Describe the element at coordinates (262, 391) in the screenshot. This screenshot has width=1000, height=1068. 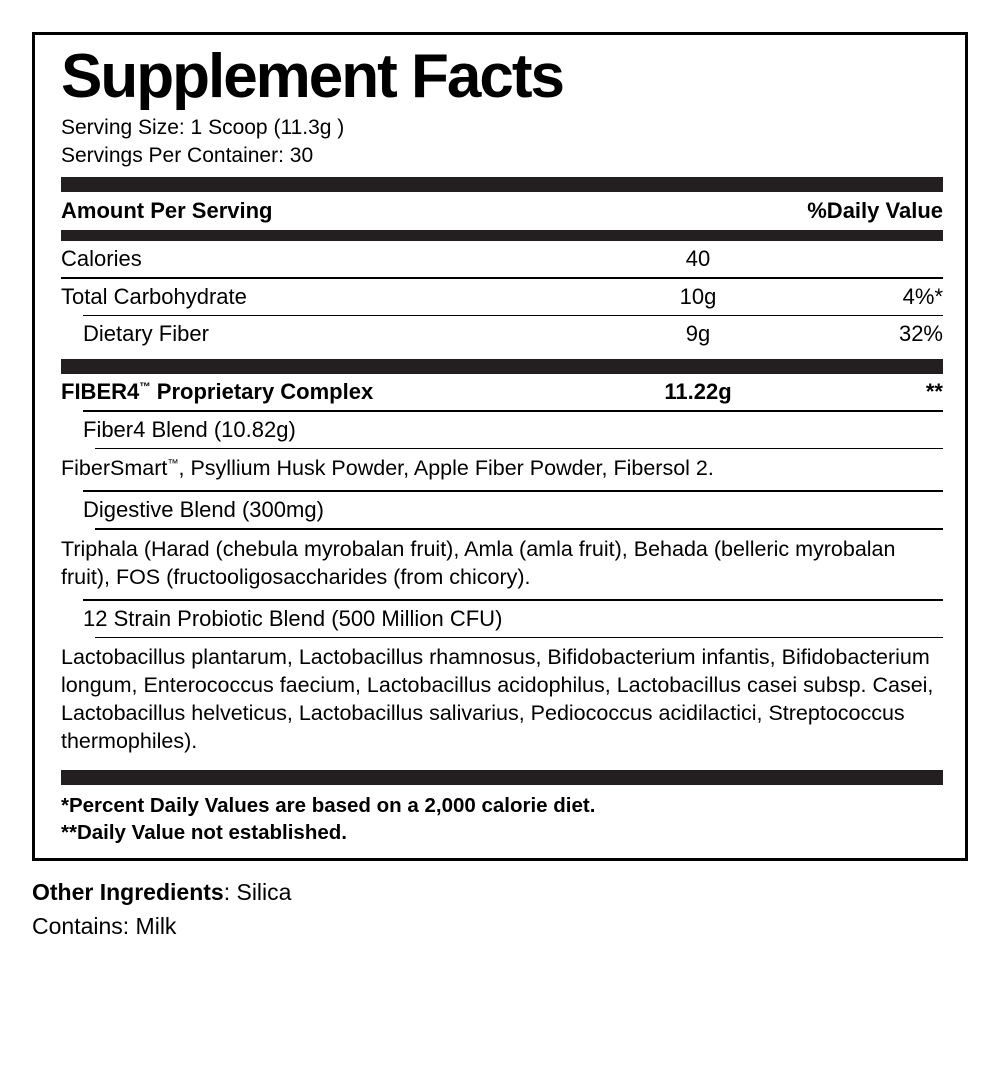
I see `proprietary-complex-suffix: Proprietary Complex` at that location.